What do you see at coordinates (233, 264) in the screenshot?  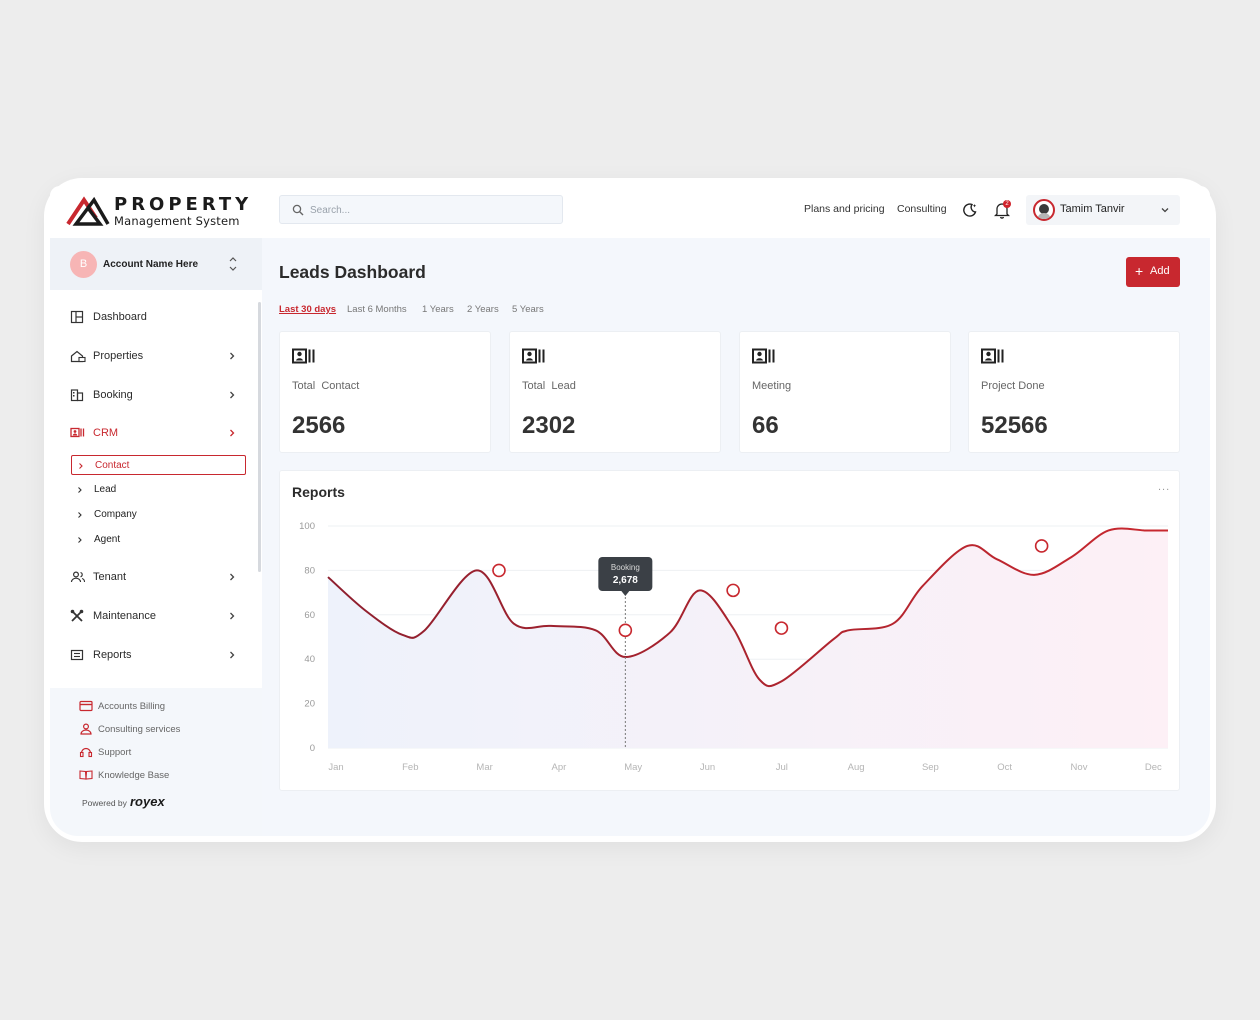 I see `expand-collapse-icon` at bounding box center [233, 264].